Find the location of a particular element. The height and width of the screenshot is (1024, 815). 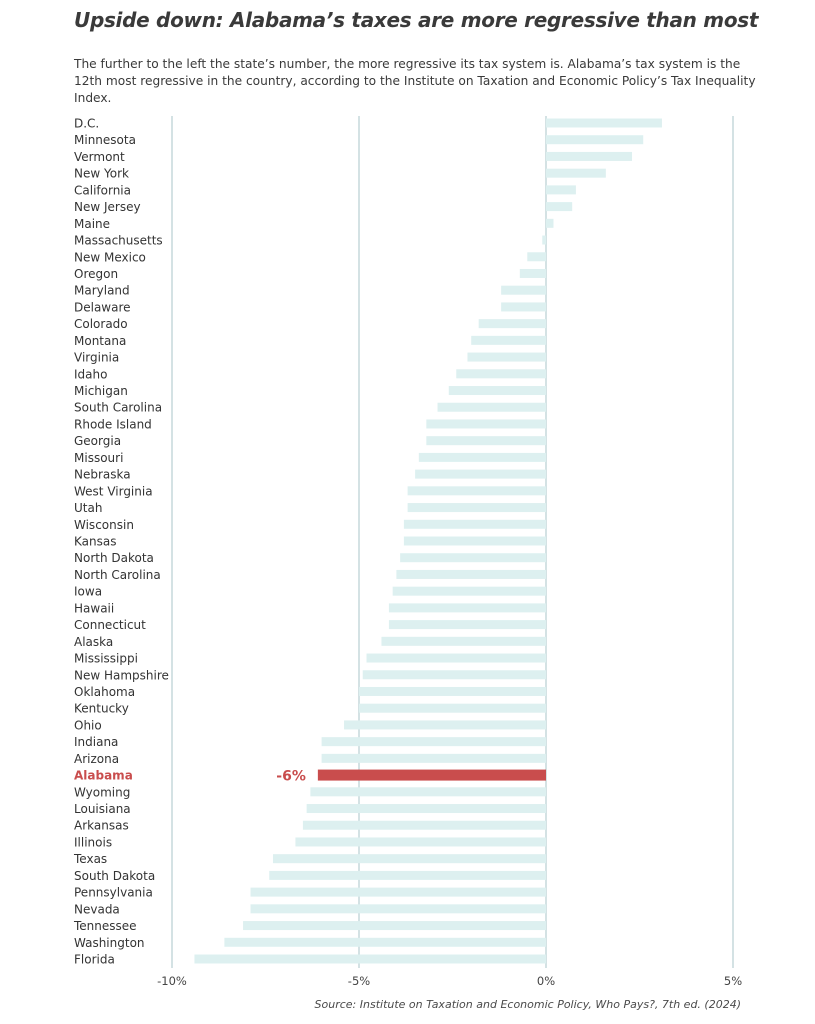

category-label: Rhode Island is located at coordinates (113, 424).